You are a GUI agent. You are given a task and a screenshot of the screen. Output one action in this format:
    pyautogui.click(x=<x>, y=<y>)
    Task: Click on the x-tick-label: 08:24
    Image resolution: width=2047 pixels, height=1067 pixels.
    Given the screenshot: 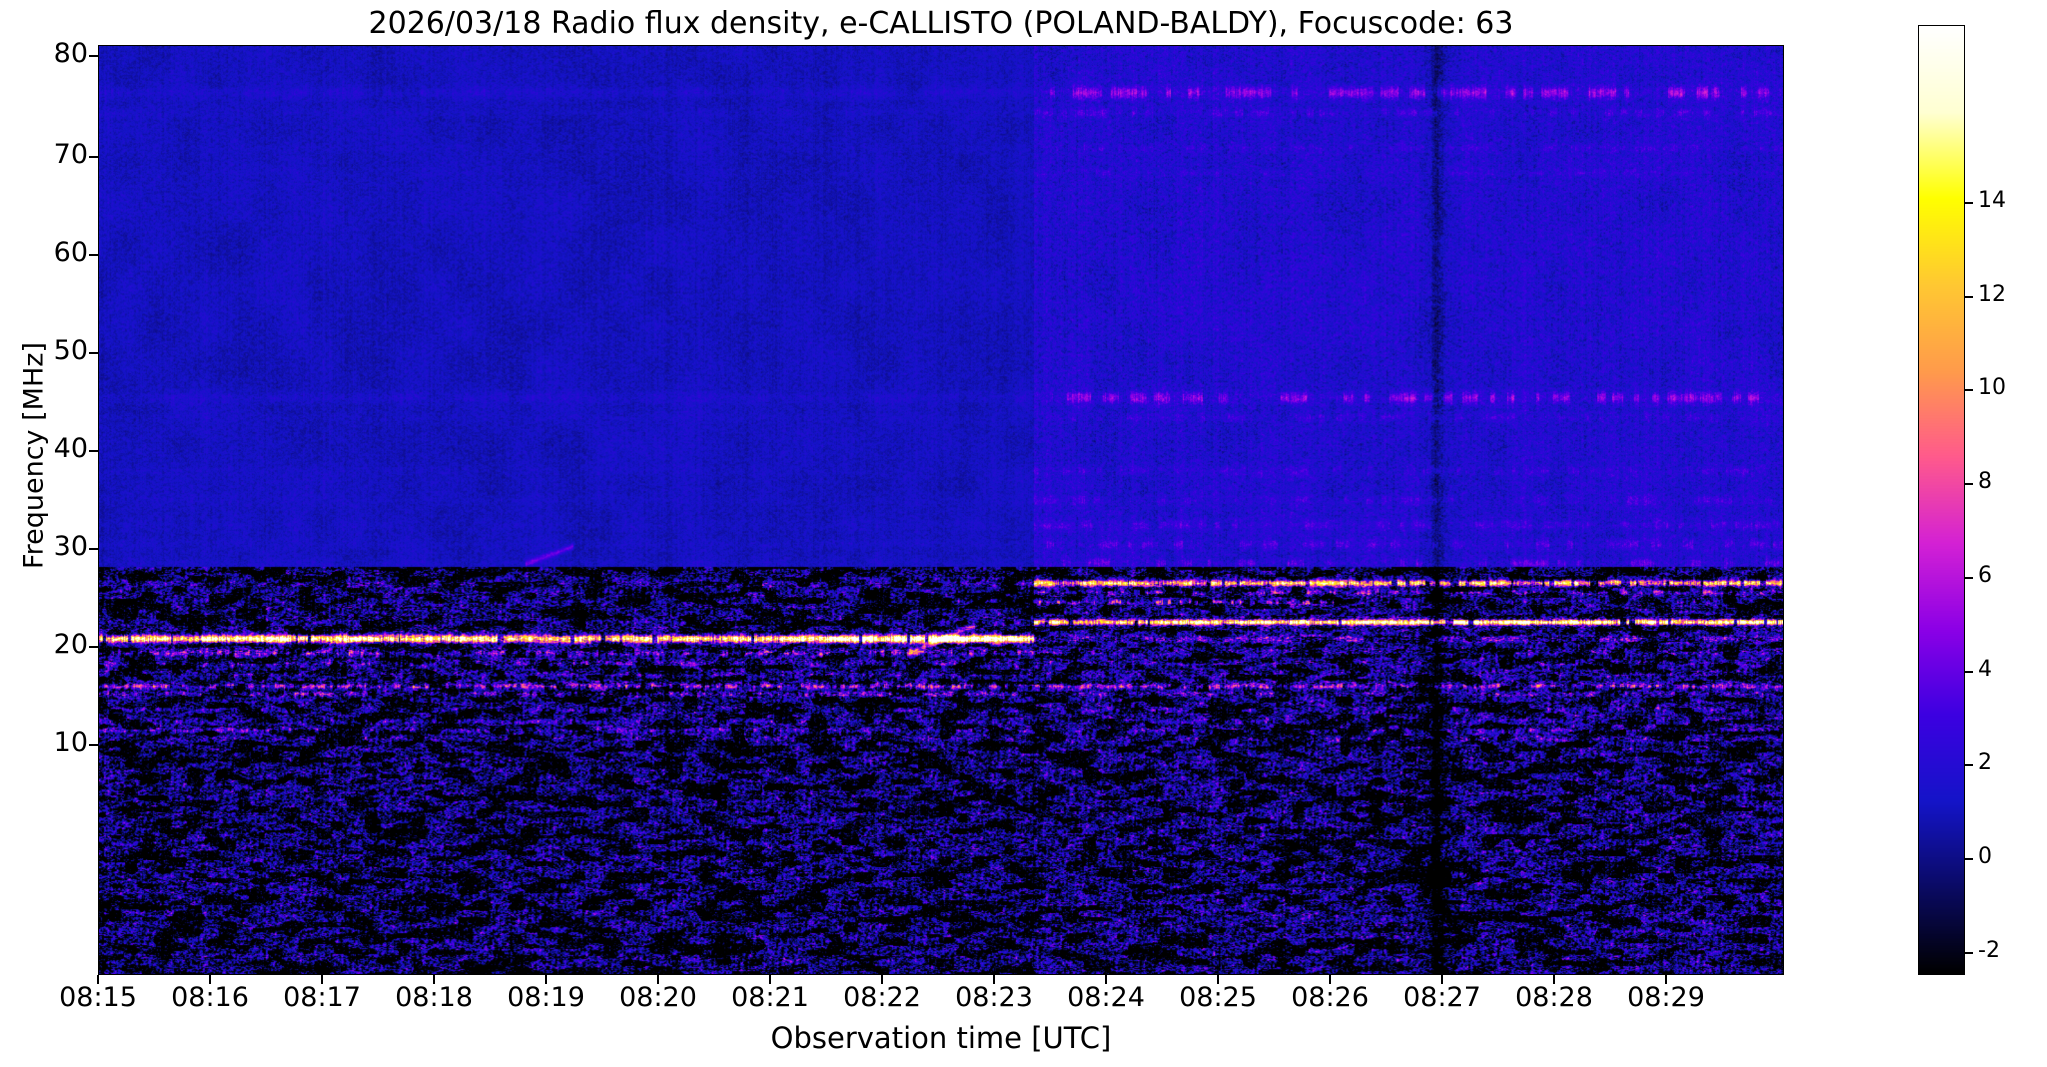 What is the action you would take?
    pyautogui.click(x=1106, y=997)
    